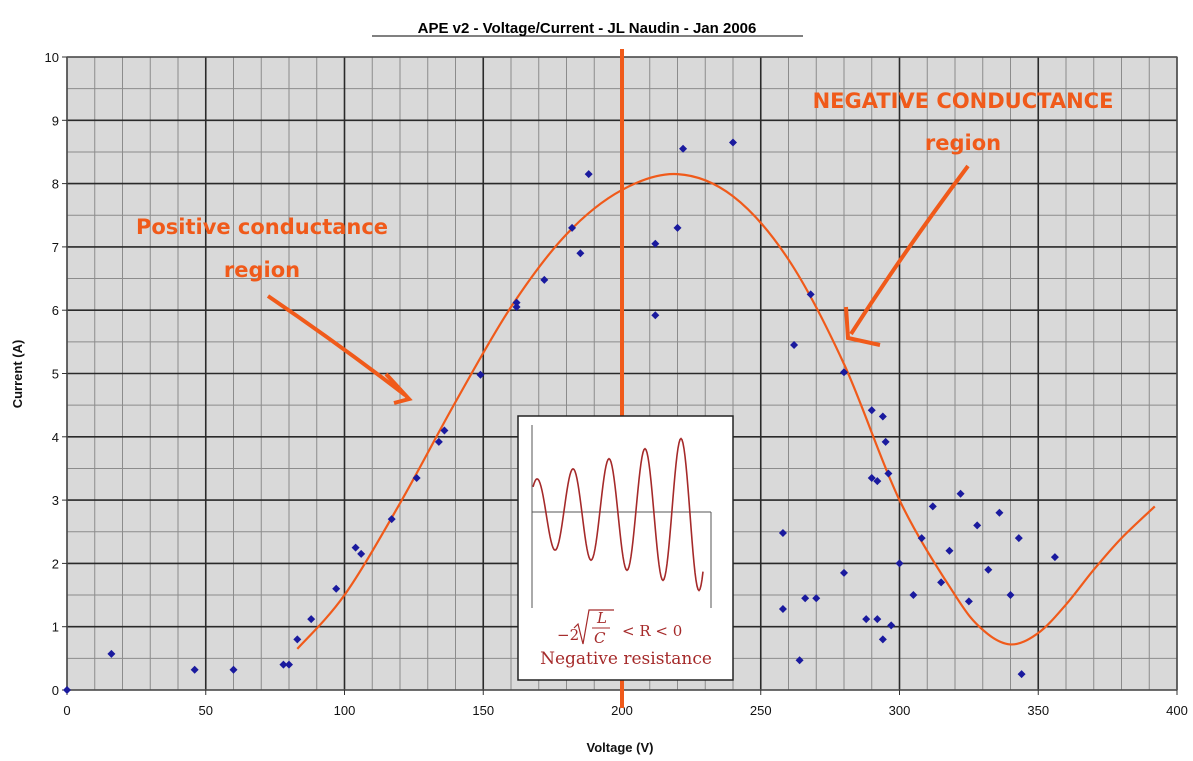 Image resolution: width=1193 pixels, height=761 pixels. Describe the element at coordinates (626, 659) in the screenshot. I see `inset-caption: Negative resistance` at that location.